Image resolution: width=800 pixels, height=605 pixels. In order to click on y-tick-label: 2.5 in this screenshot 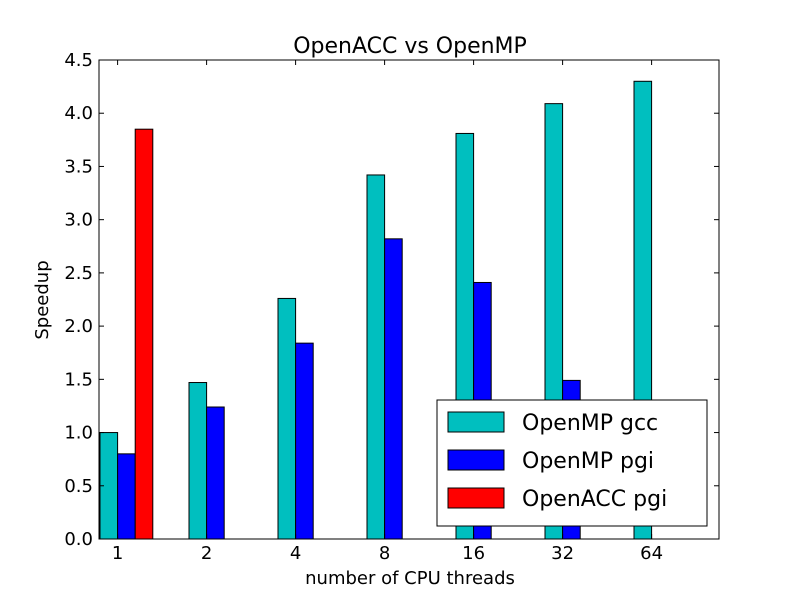, I will do `click(78, 273)`.